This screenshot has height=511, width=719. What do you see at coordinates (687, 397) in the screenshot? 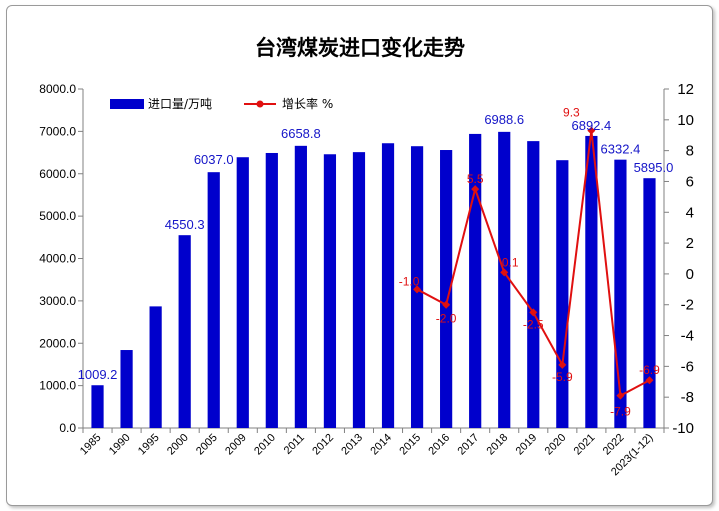
I see `y-right-tick-label: -8` at bounding box center [687, 397].